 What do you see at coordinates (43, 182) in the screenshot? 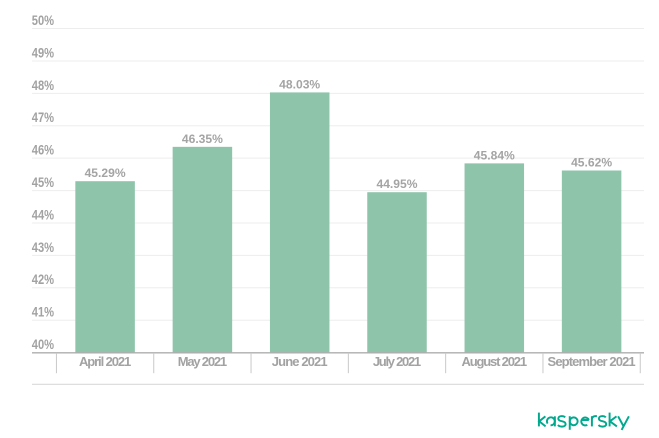
I see `svg-text: 45%` at bounding box center [43, 182].